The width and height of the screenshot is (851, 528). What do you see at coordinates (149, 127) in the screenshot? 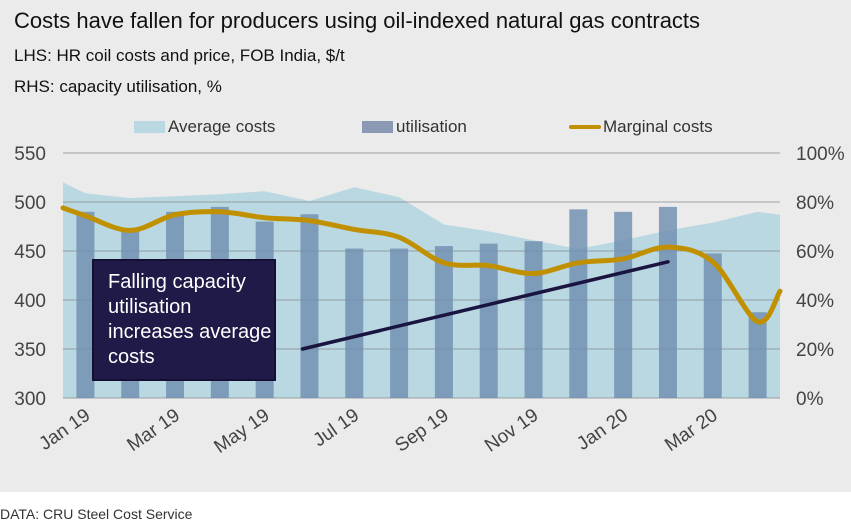
I see `legend-swatch-area` at bounding box center [149, 127].